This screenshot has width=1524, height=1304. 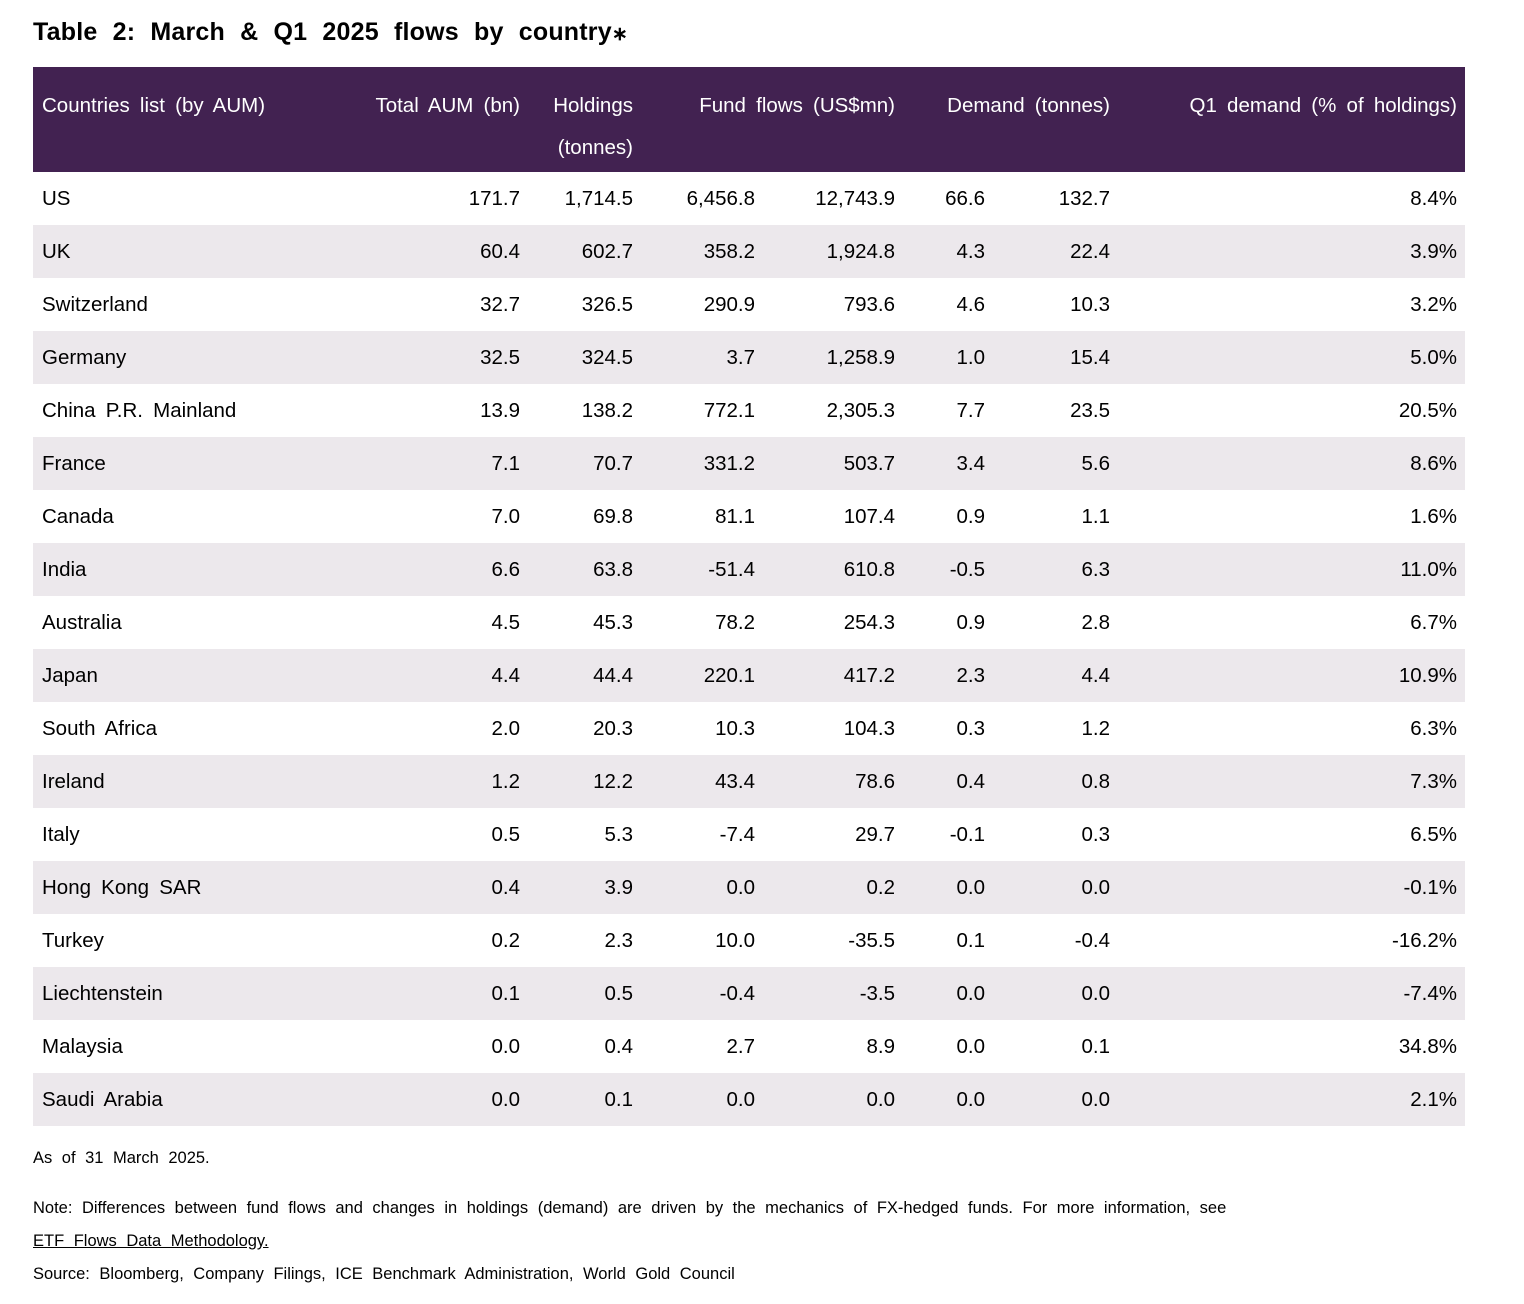 I want to click on country-cell: Liechtenstein, so click(x=102, y=993).